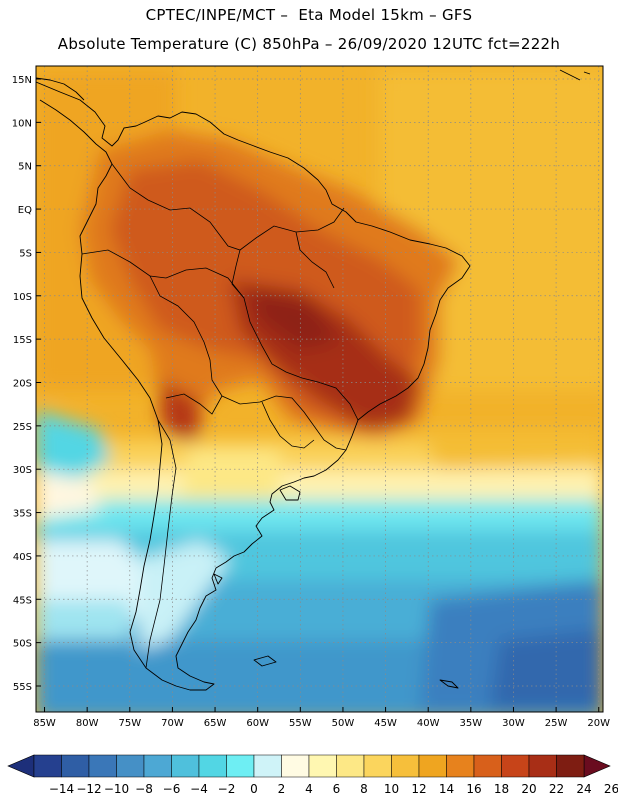  I want to click on colorbar-label: 14, so click(446, 789).